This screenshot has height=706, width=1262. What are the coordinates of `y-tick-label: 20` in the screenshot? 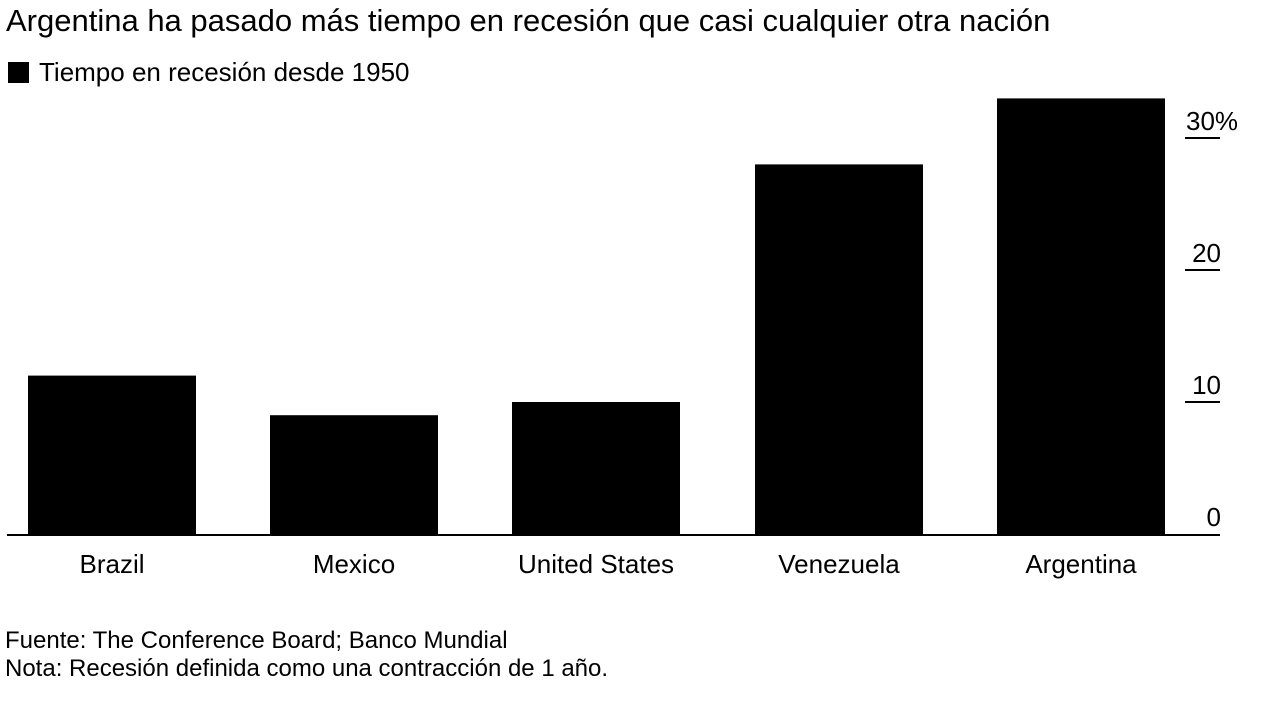 It's located at (1206, 253).